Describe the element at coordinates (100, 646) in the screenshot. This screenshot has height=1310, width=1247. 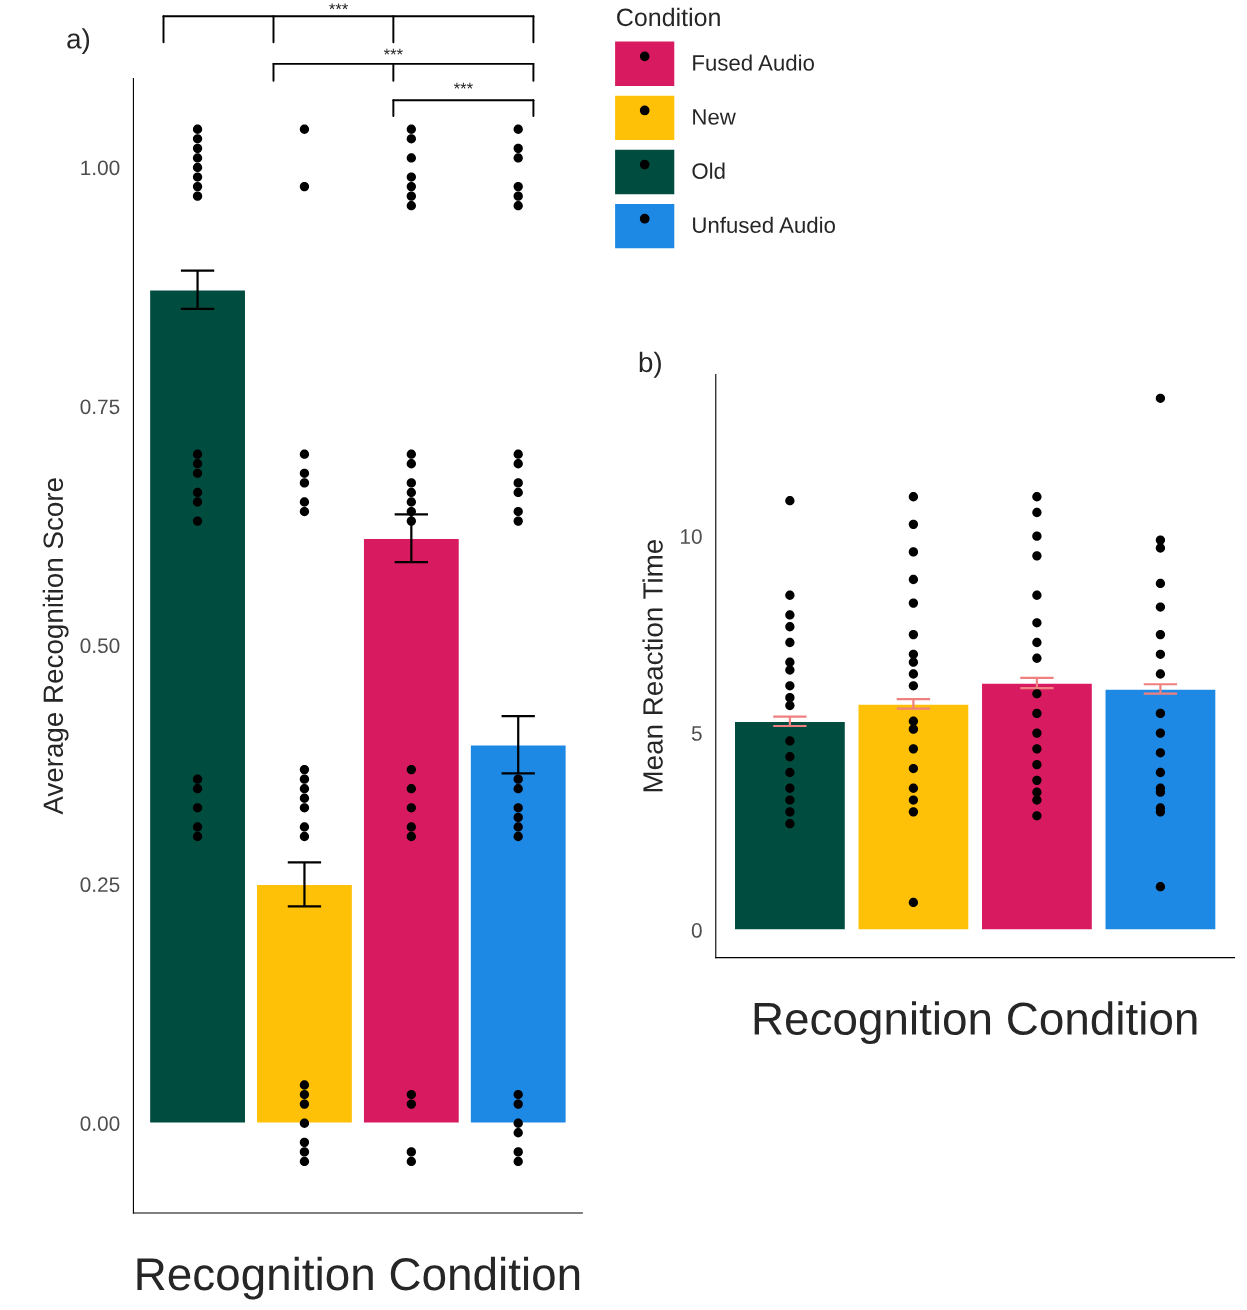
I see `y-tick-label: 0.50` at that location.